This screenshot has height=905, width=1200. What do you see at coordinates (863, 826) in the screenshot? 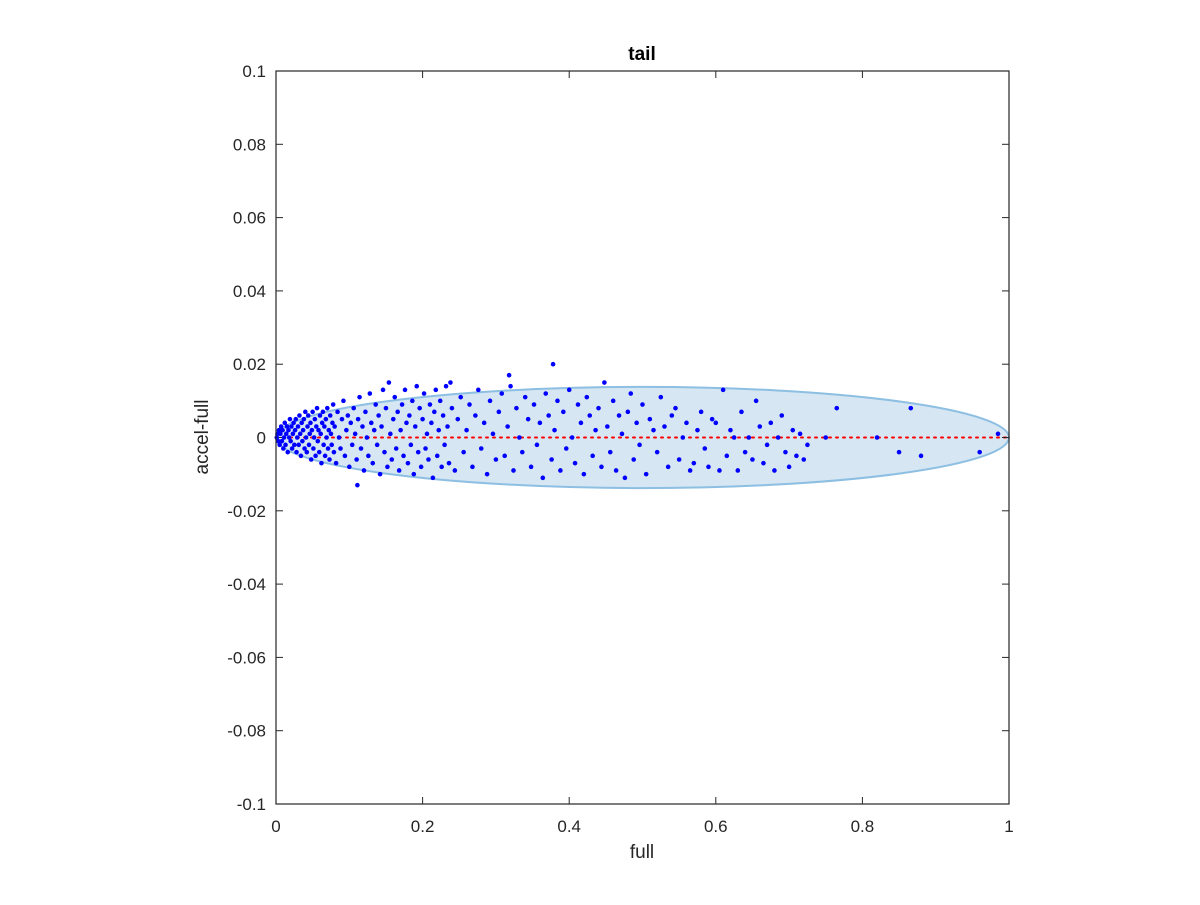
I see `x-tick-label: 0.8` at bounding box center [863, 826].